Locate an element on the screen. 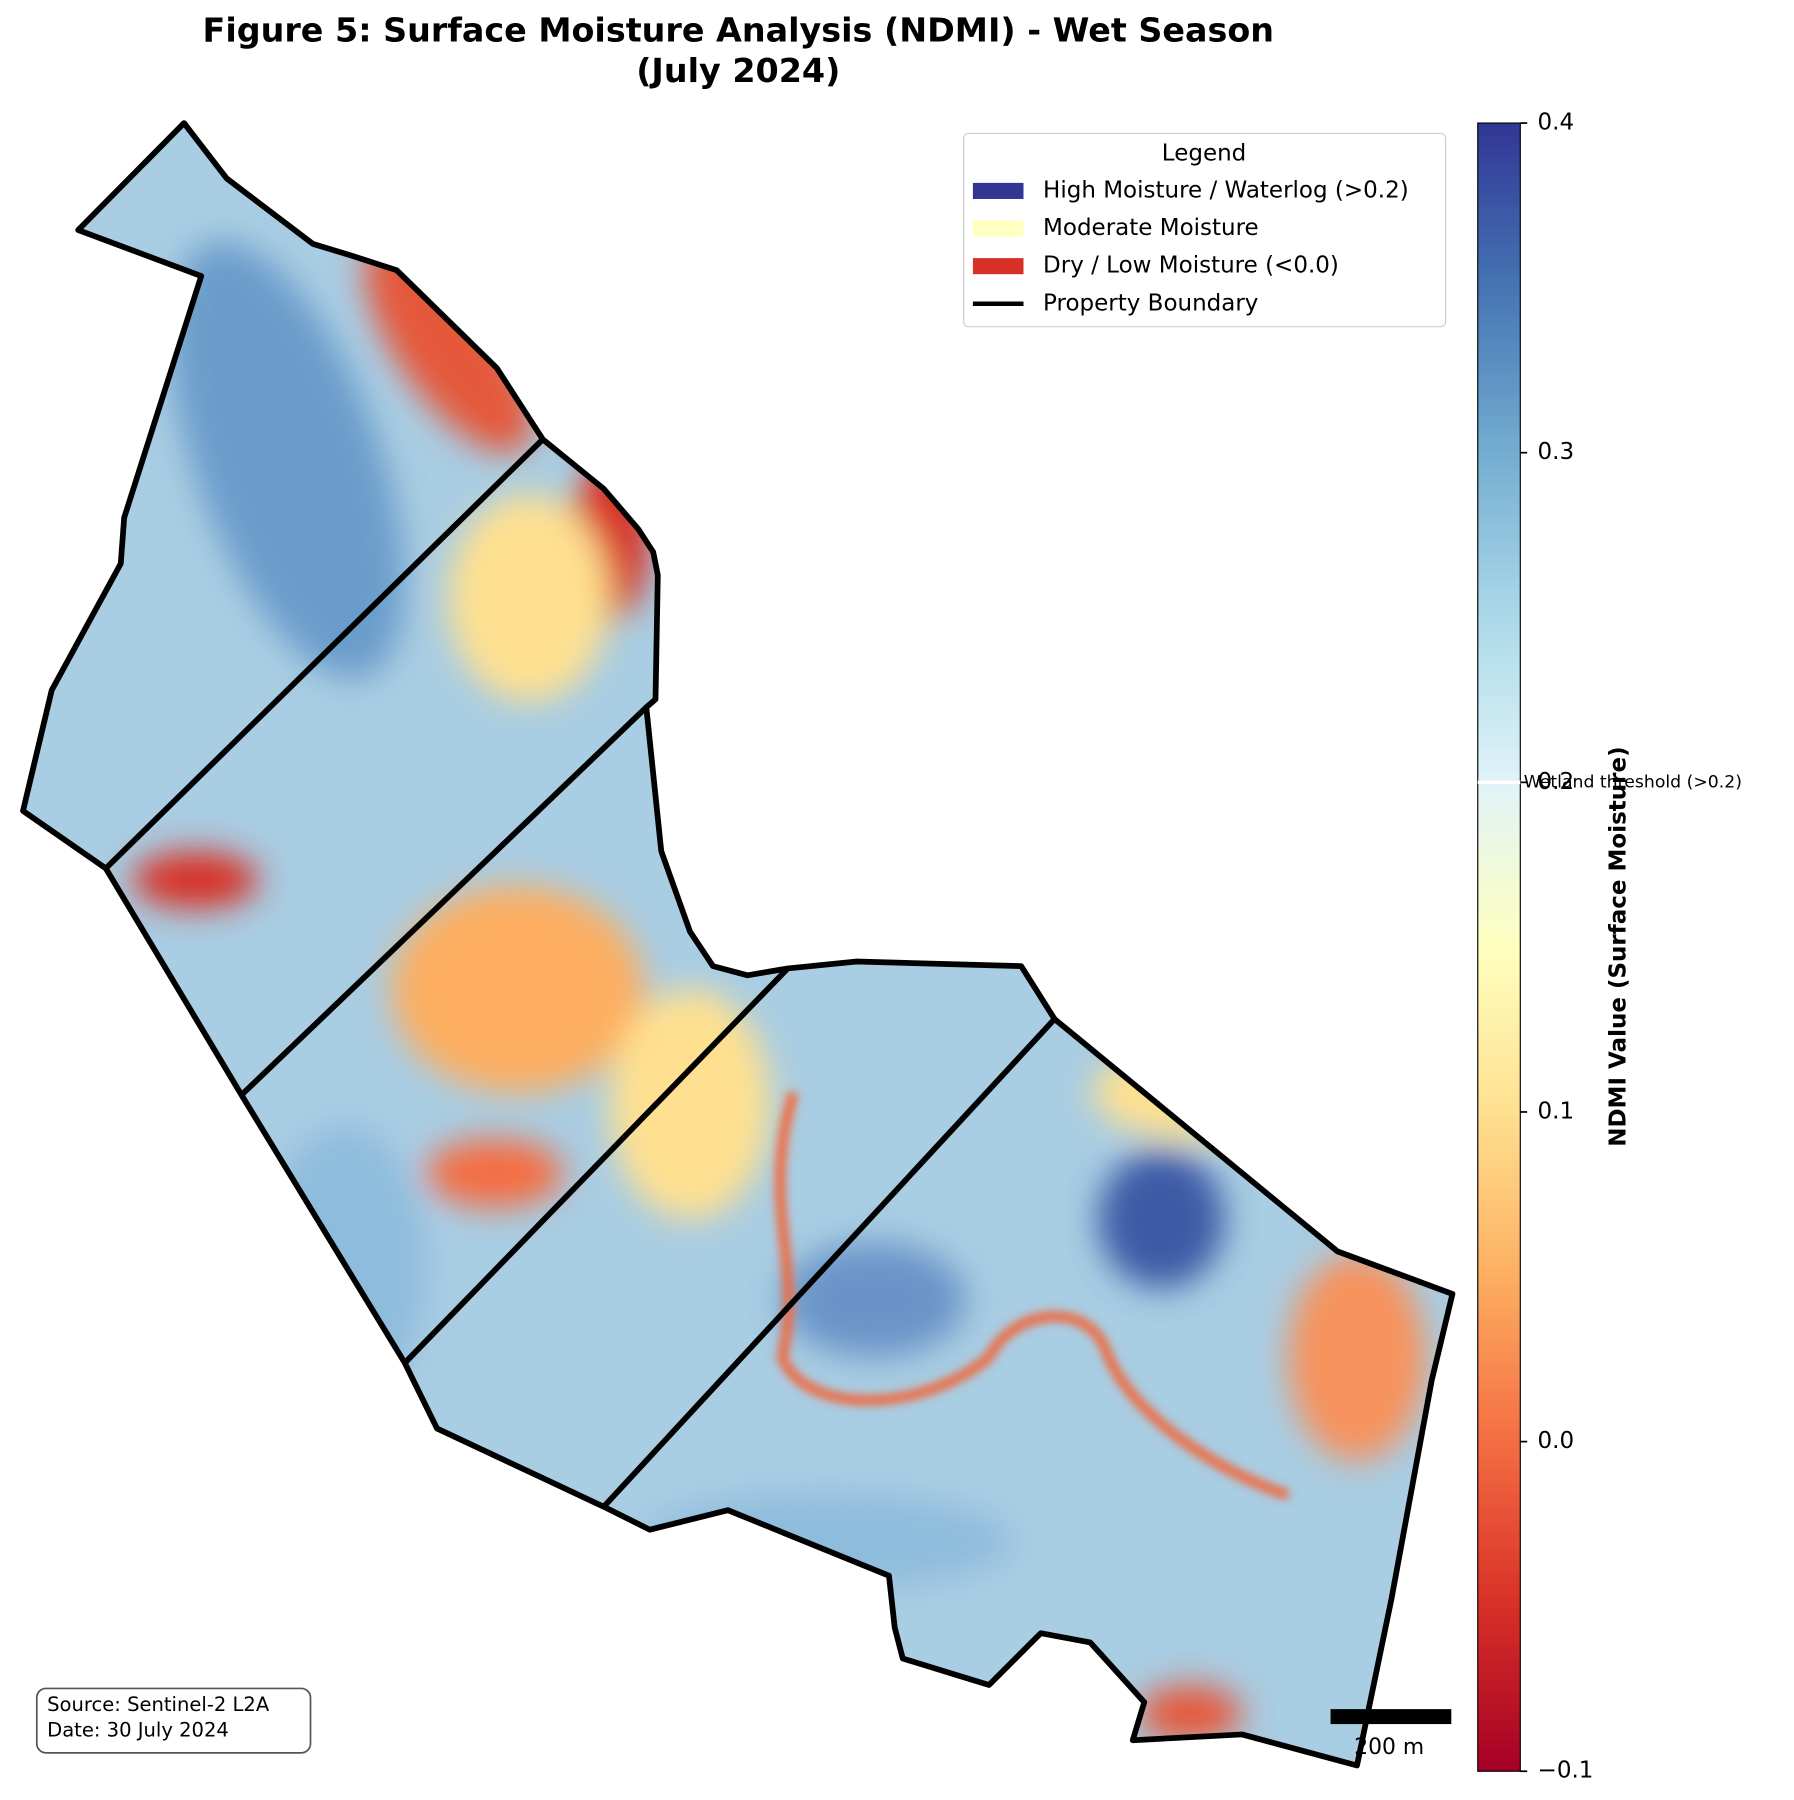 The image size is (1794, 1800). source-text: Source: Sentinel-2 L2A is located at coordinates (158, 1704).